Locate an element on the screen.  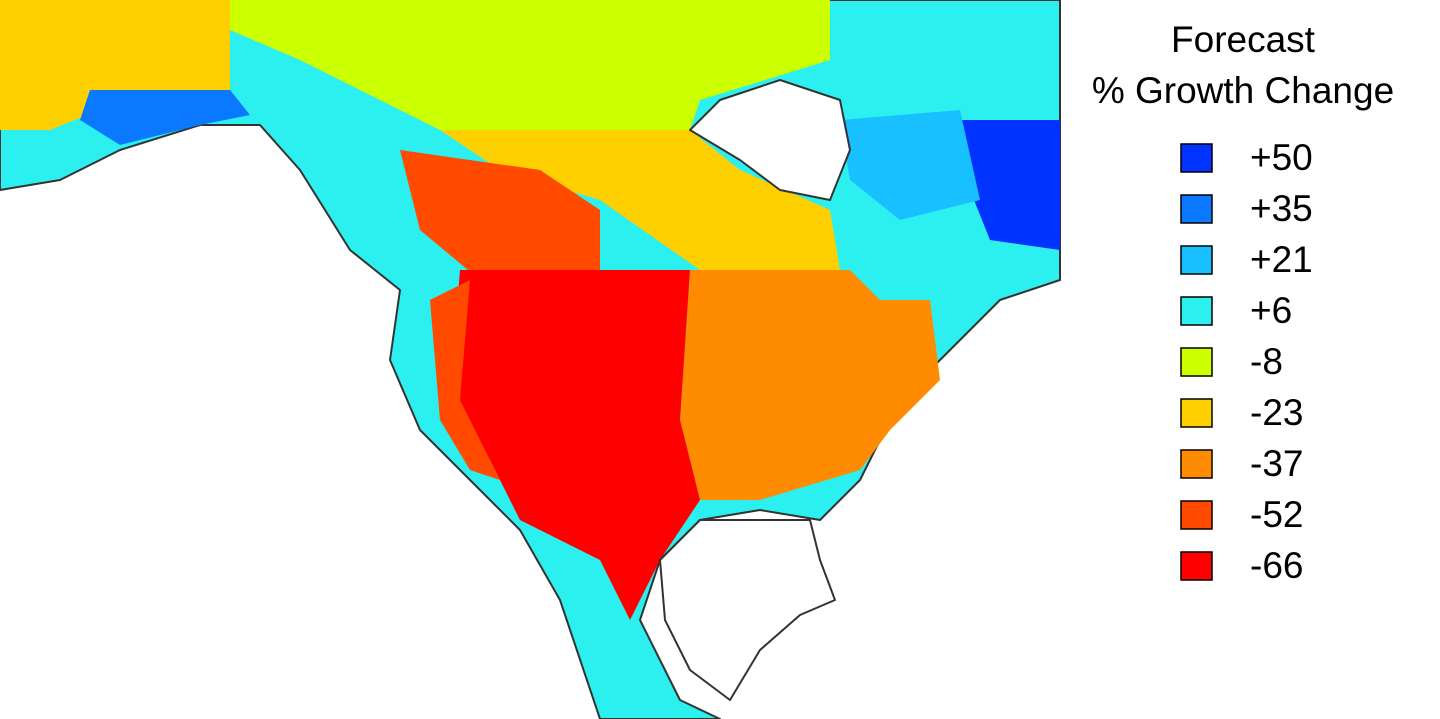
legend-label: +50 is located at coordinates (1281, 157).